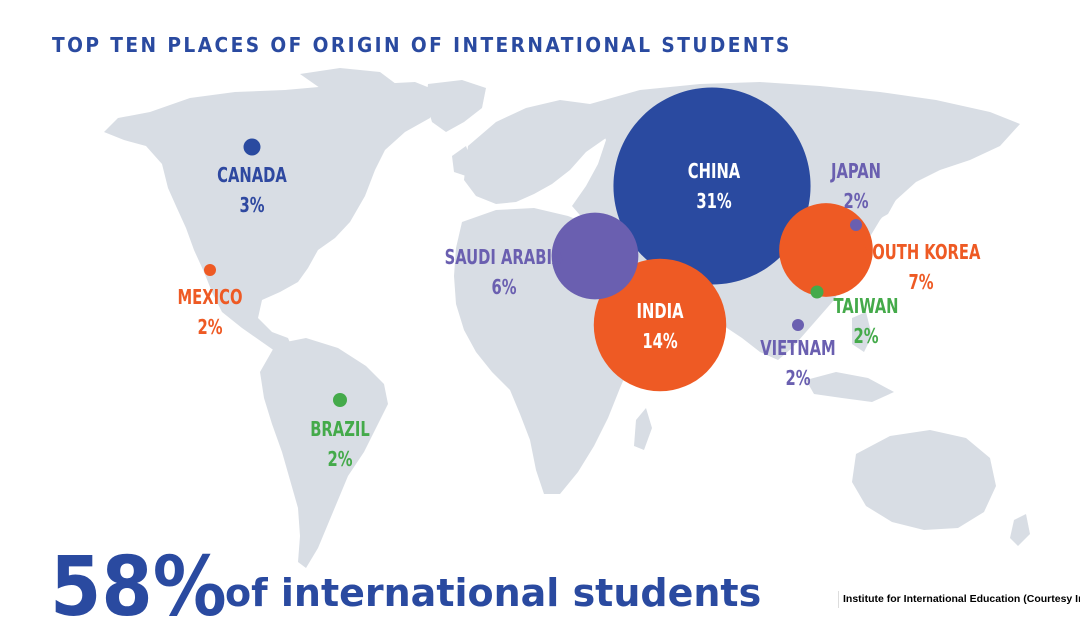 The width and height of the screenshot is (1080, 638). Describe the element at coordinates (340, 459) in the screenshot. I see `label-brazil-percent: 2%` at that location.